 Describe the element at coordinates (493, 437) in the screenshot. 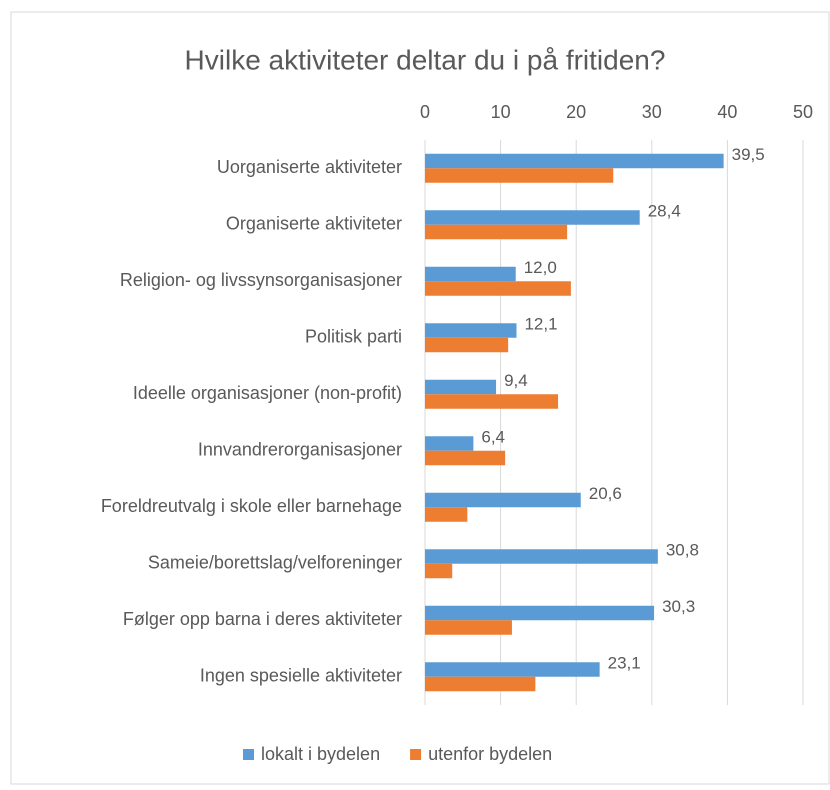

I see `value-label: 6,4` at that location.